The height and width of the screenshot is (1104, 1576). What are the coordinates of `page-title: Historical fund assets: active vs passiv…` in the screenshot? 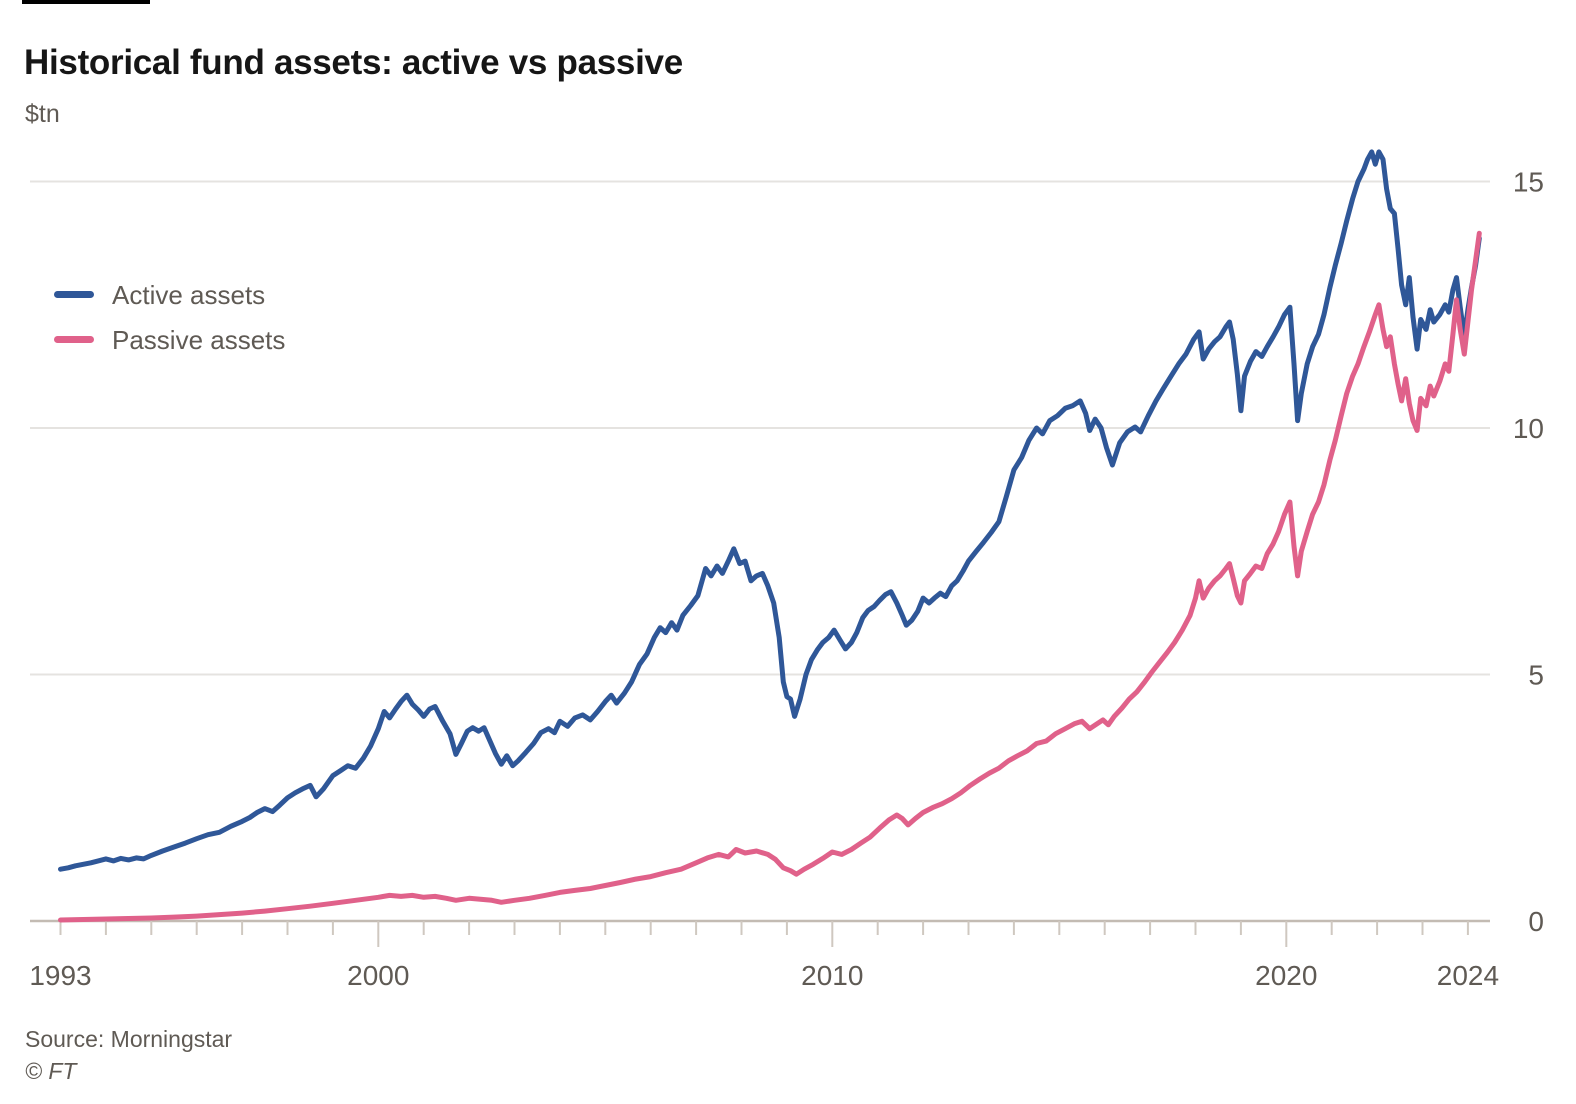 It's located at (353, 63).